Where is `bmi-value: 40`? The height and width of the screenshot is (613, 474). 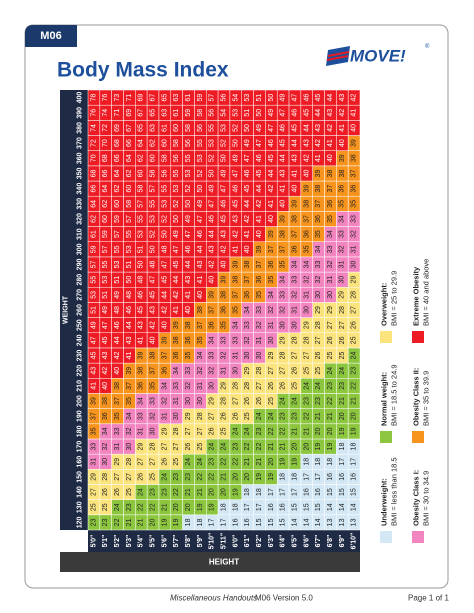 bmi-value: 40 is located at coordinates (247, 249).